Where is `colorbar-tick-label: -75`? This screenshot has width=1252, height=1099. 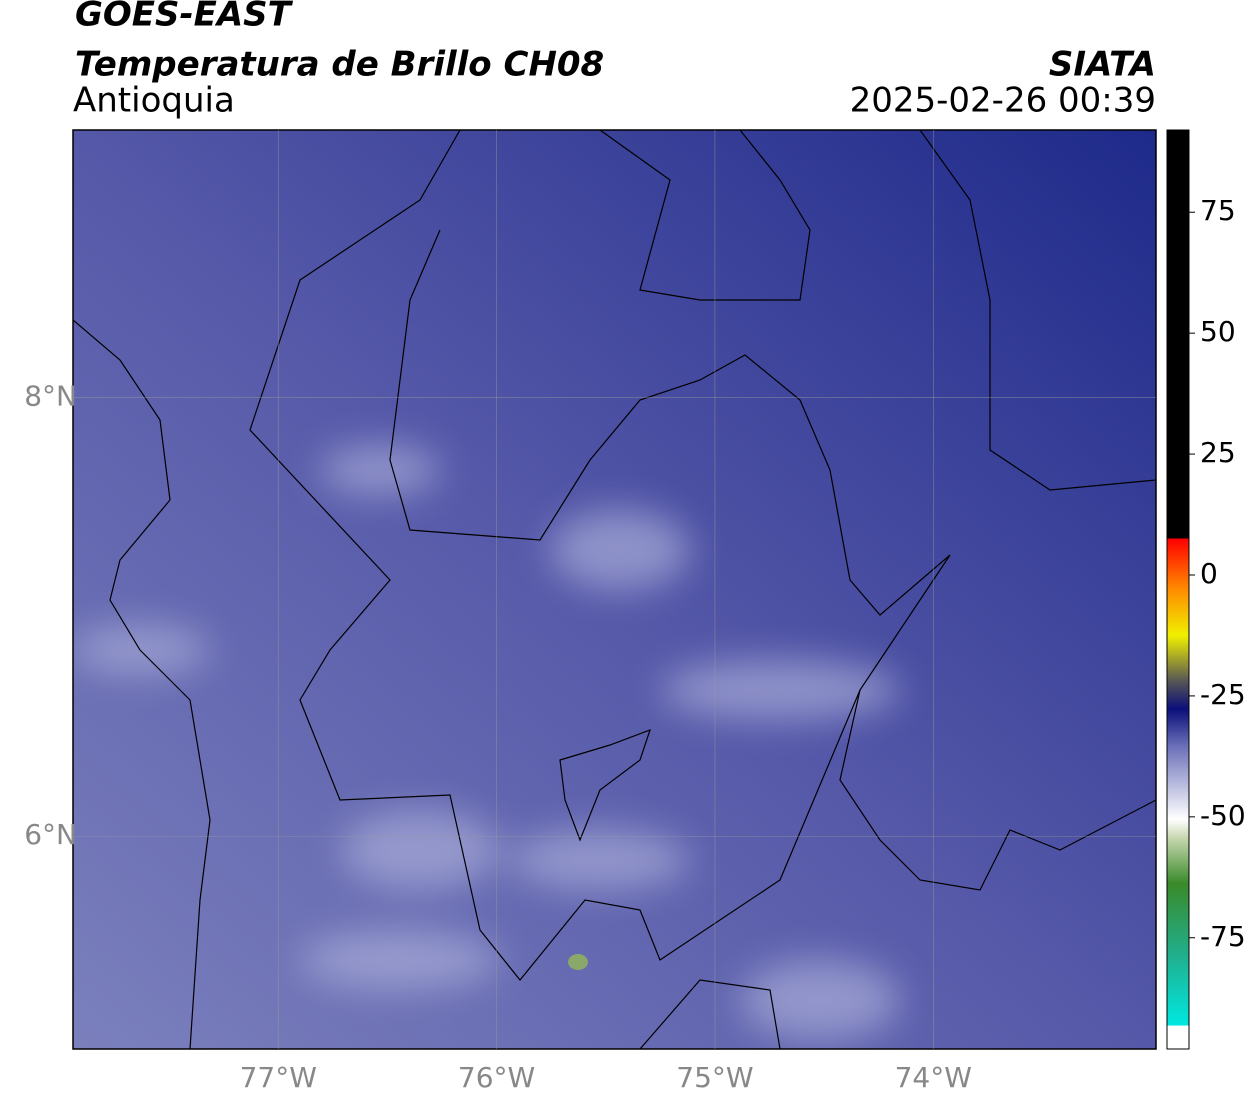 colorbar-tick-label: -75 is located at coordinates (1223, 936).